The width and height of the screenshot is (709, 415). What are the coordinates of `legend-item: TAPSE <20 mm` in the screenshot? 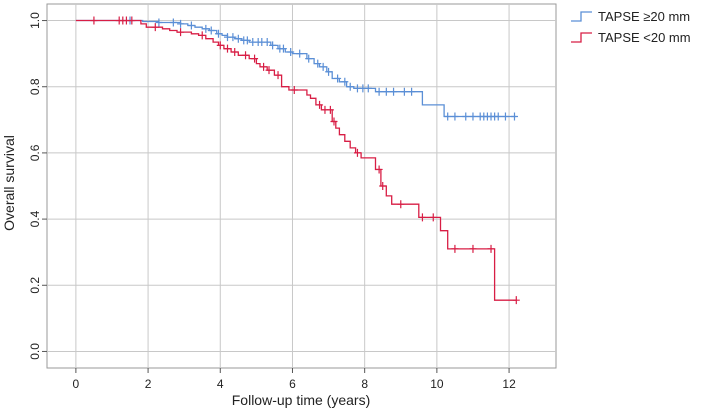 It's located at (631, 37).